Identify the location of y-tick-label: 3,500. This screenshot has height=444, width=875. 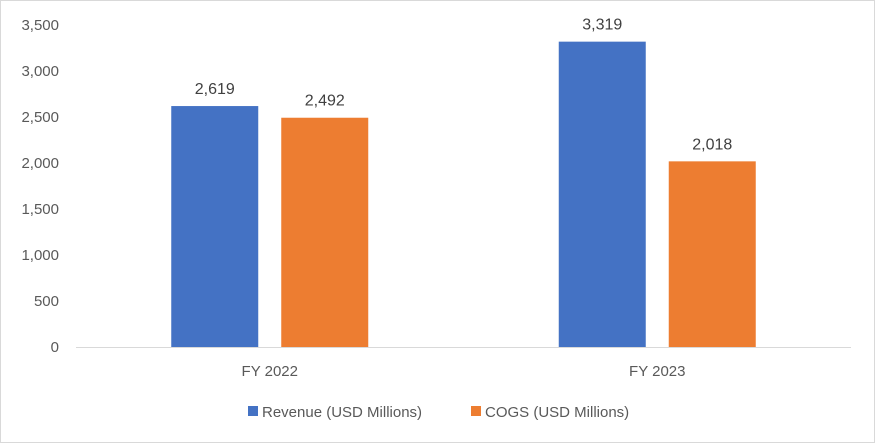
(40, 25).